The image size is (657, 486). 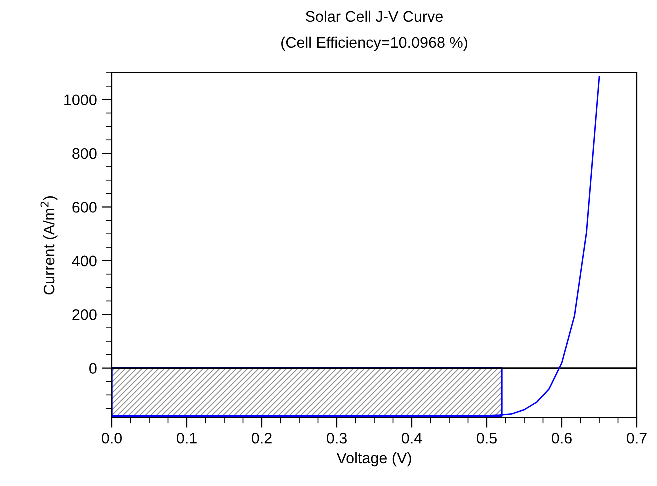 What do you see at coordinates (412, 438) in the screenshot?
I see `x-tick-label: 0.4` at bounding box center [412, 438].